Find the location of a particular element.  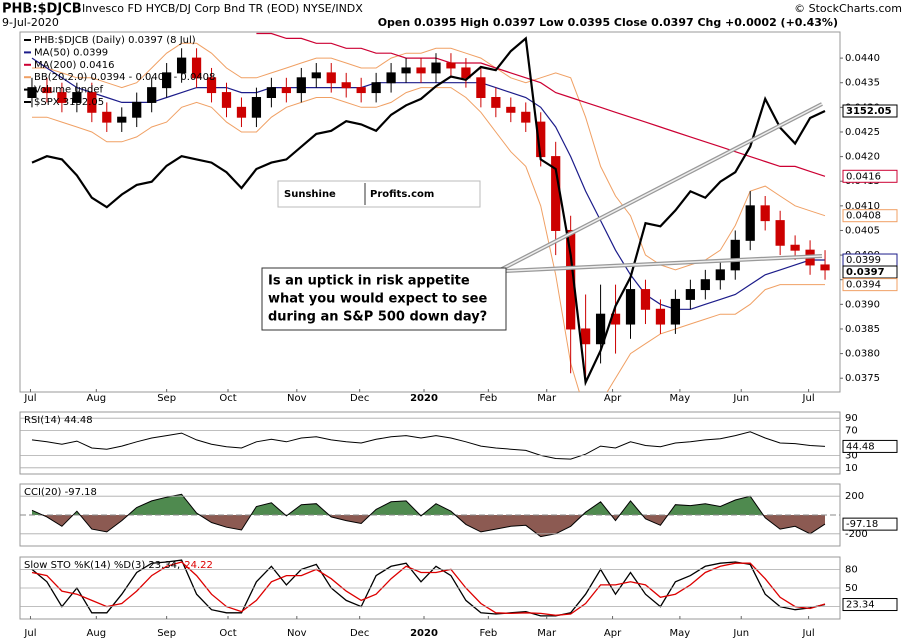

legend-label: MA(50) 0.0399 is located at coordinates (71, 52).